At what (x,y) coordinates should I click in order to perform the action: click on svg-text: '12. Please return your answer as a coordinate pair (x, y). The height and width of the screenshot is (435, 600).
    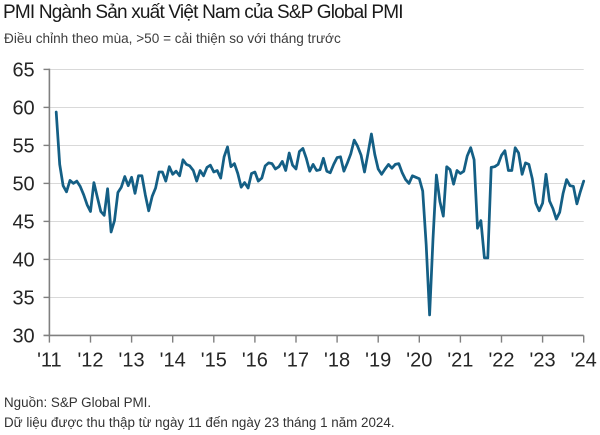
    Looking at the image, I should click on (90, 361).